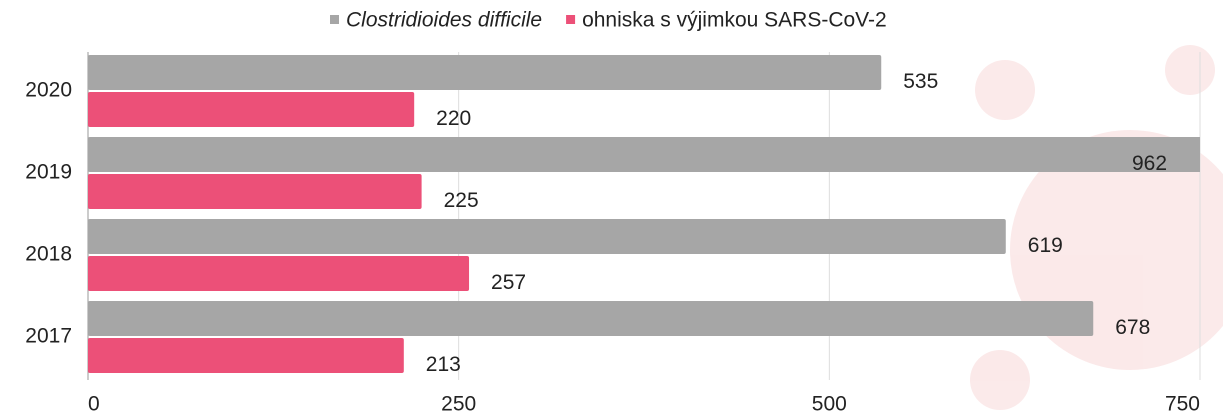 This screenshot has width=1223, height=417. Describe the element at coordinates (461, 200) in the screenshot. I see `value-label: 225` at that location.